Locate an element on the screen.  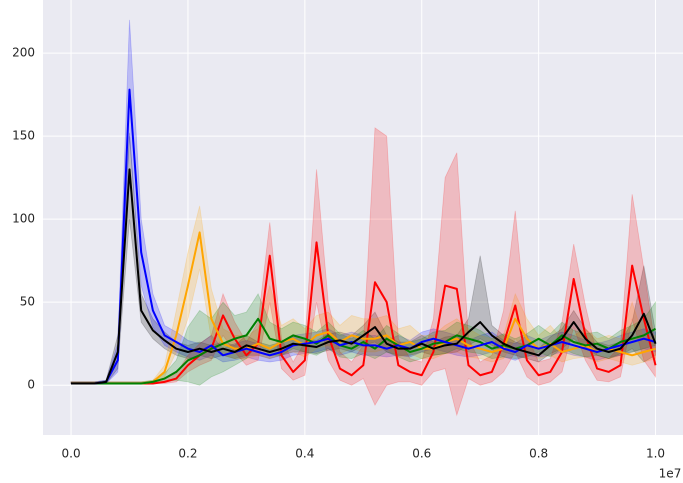
x-tick-label: 0.0 is located at coordinates (71, 454).